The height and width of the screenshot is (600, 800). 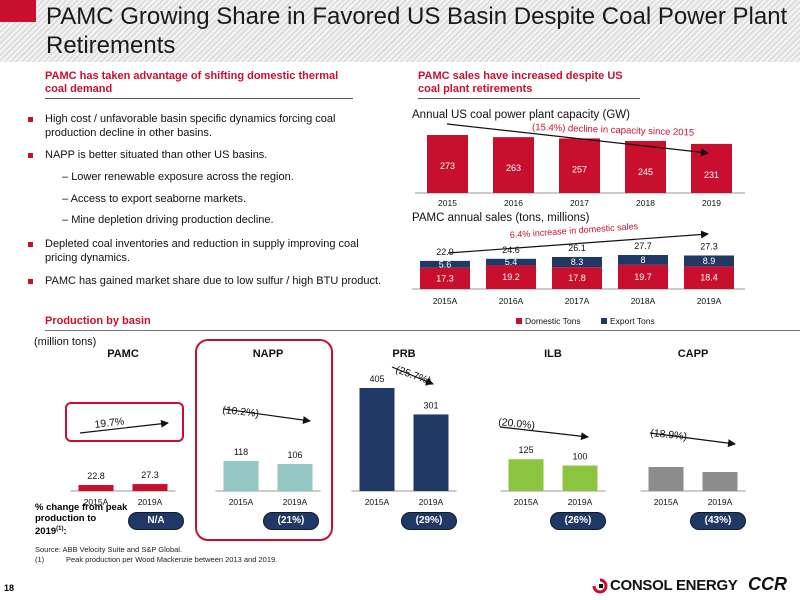 What do you see at coordinates (376, 379) in the screenshot?
I see `basin-value-label: 405` at bounding box center [376, 379].